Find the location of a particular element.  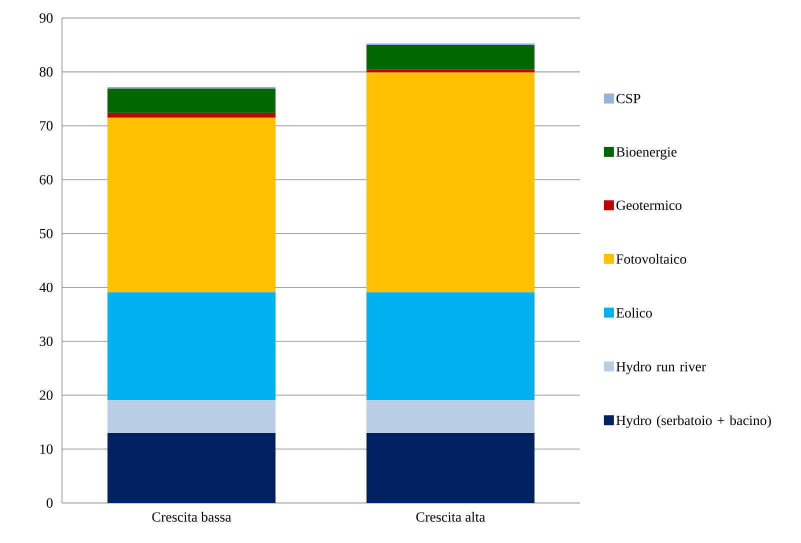

y-tick-label: 90 is located at coordinates (46, 18).